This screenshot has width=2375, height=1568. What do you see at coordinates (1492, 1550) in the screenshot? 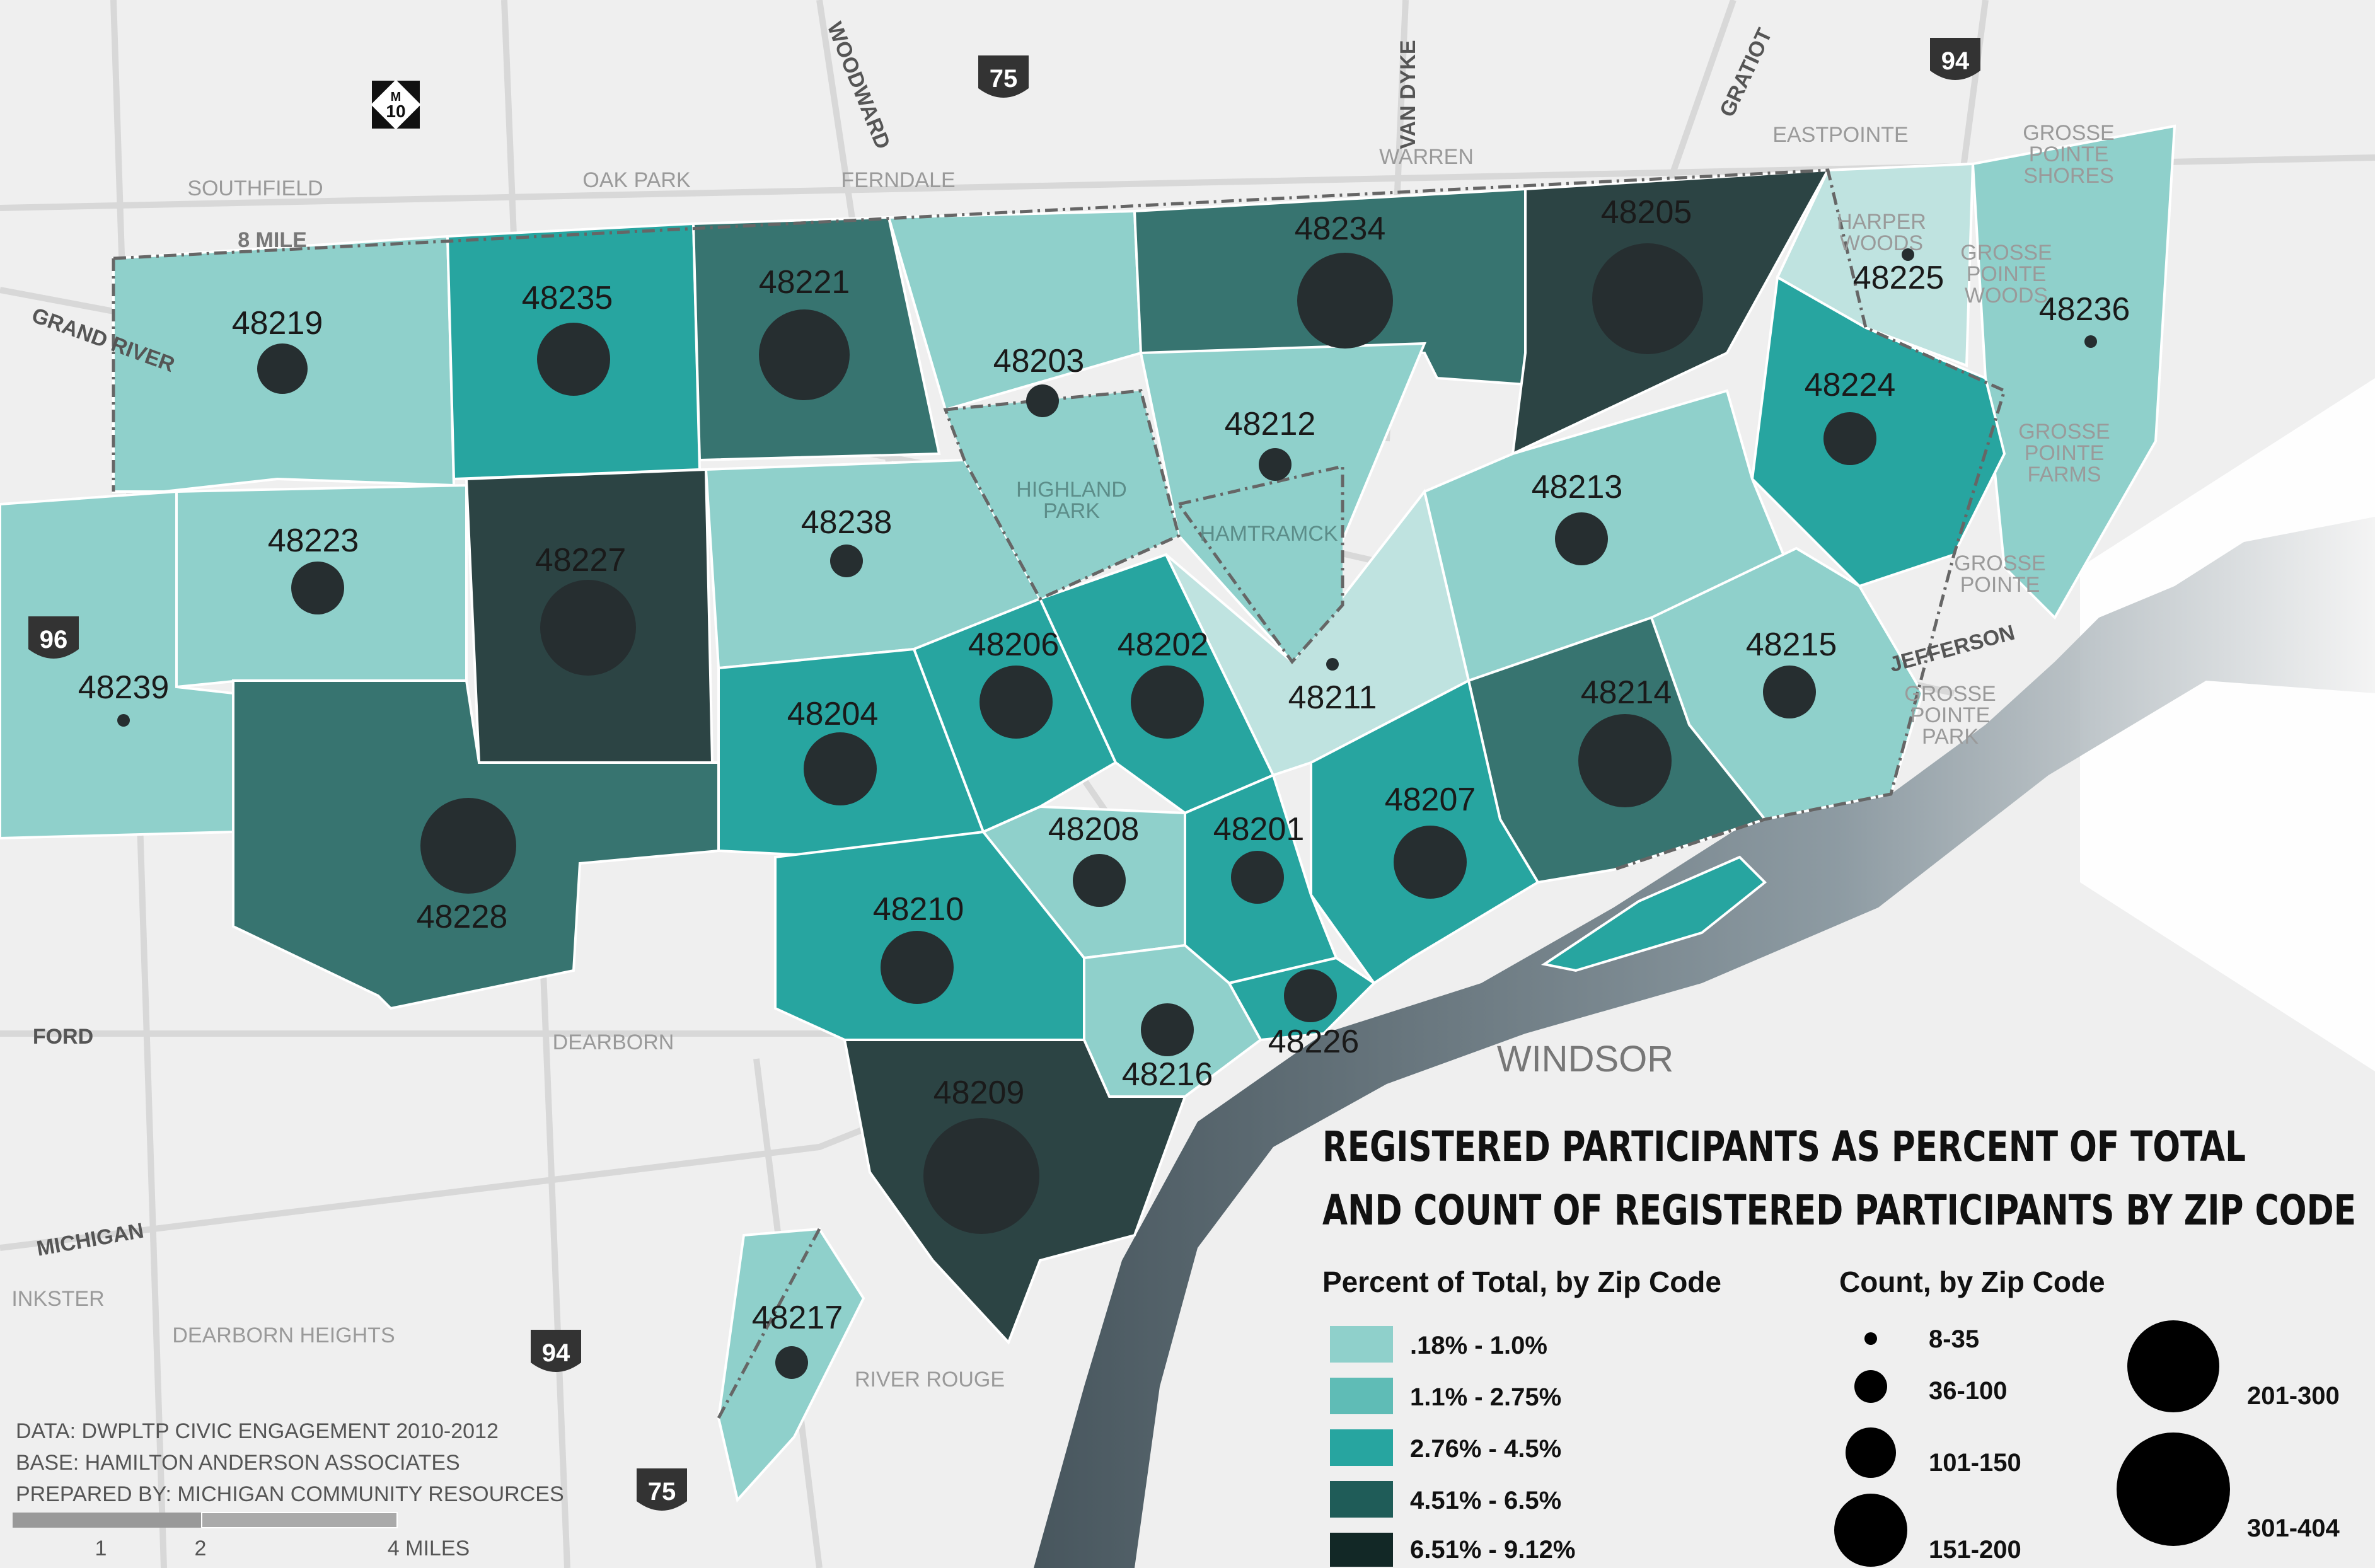
I see `percent-label-5: 6.51% - 9.12%` at bounding box center [1492, 1550].